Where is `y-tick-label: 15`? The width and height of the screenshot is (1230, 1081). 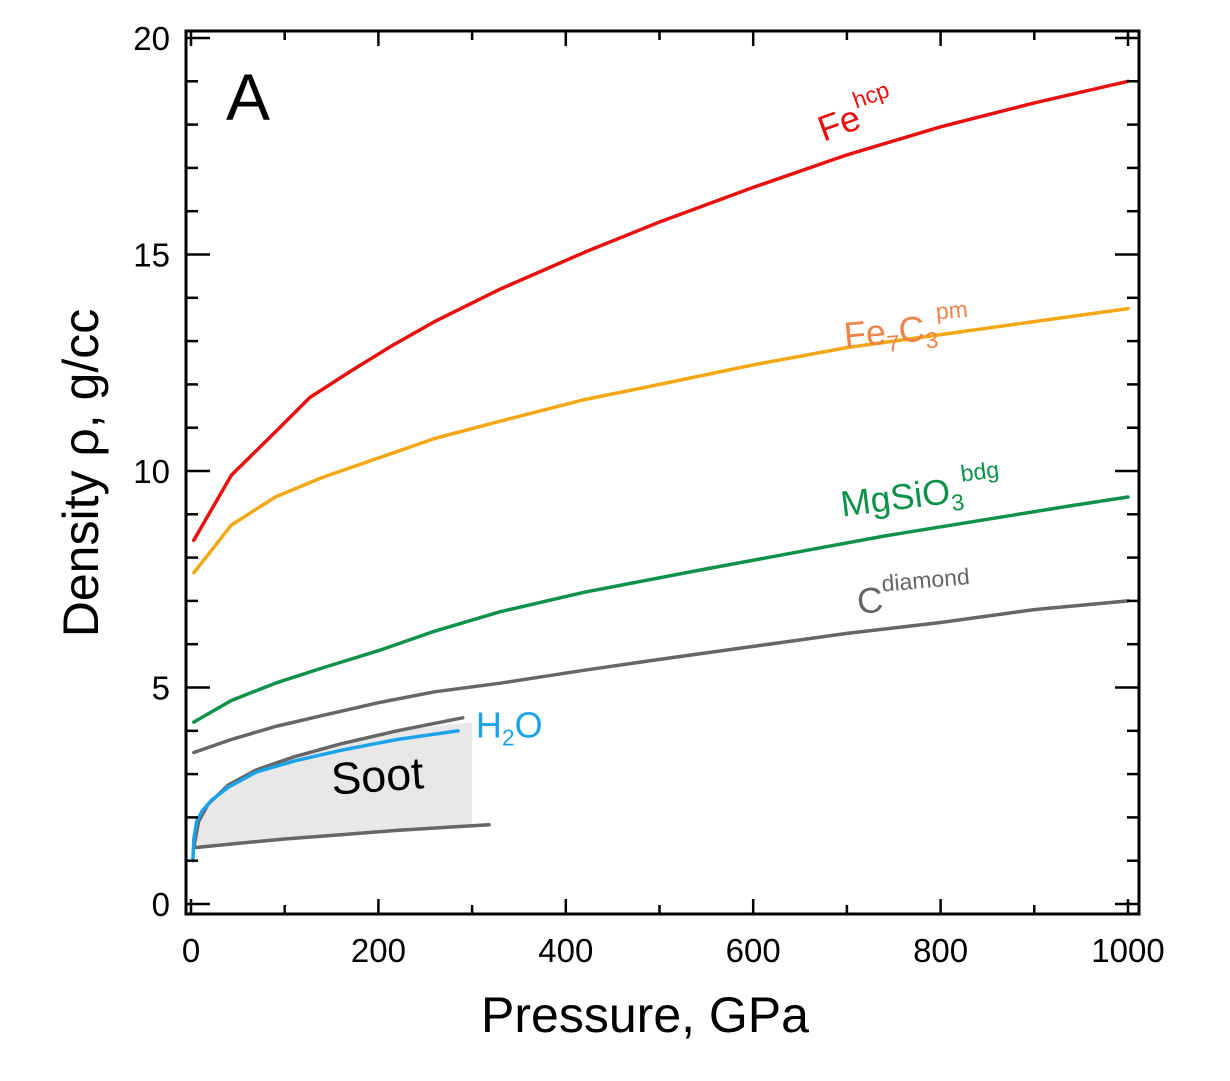 y-tick-label: 15 is located at coordinates (151, 255).